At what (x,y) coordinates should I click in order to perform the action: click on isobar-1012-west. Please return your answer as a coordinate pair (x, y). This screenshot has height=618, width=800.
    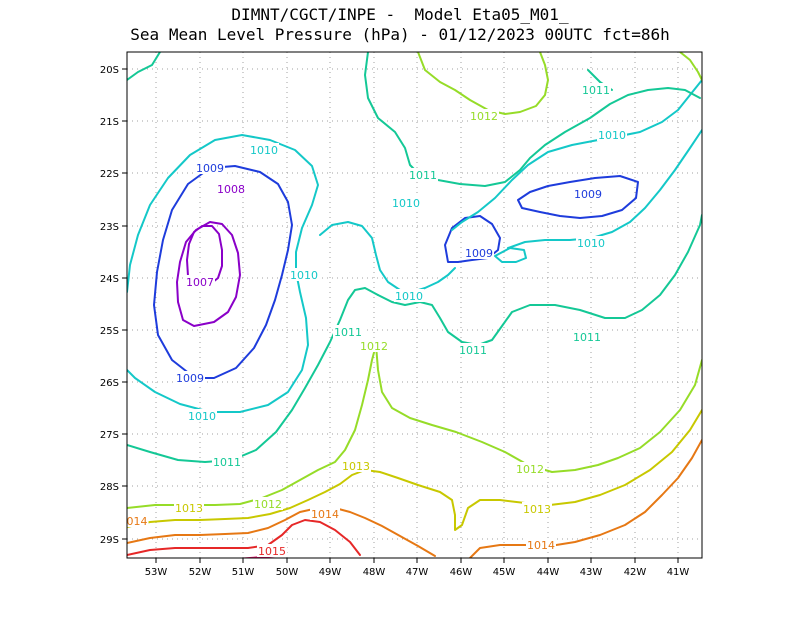
    Looking at the image, I should click on (252, 426).